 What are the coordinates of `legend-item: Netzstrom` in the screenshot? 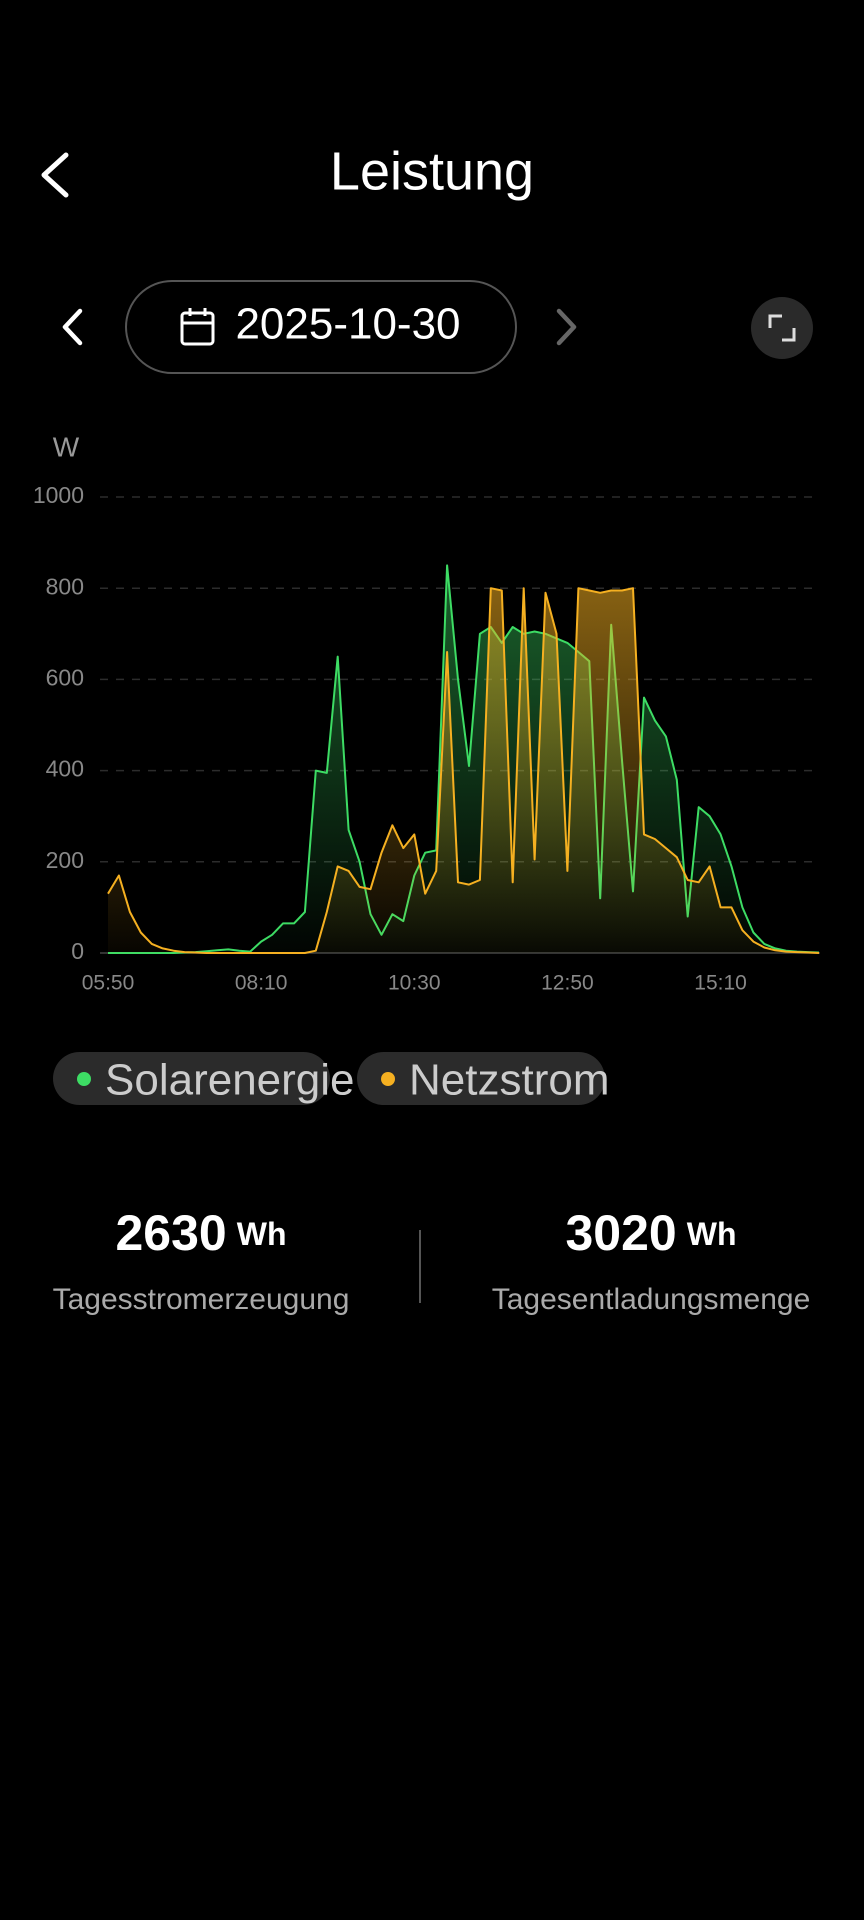 It's located at (483, 1078).